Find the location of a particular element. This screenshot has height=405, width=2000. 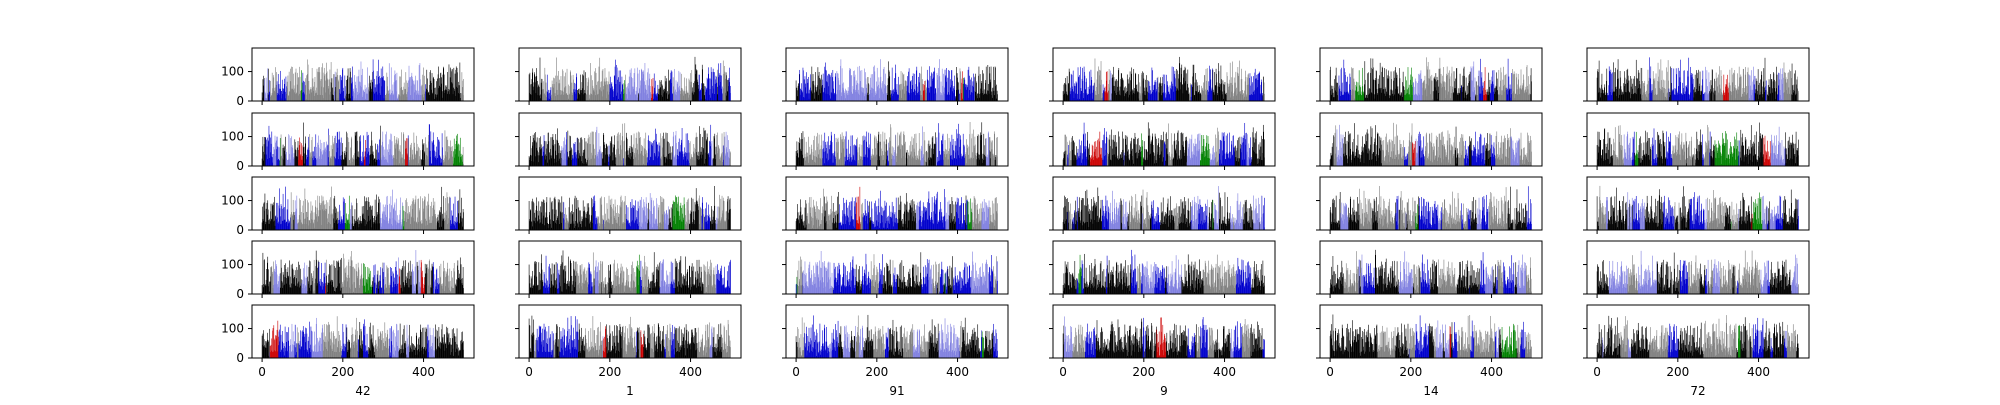

x-tick-label: 400 is located at coordinates (423, 372).